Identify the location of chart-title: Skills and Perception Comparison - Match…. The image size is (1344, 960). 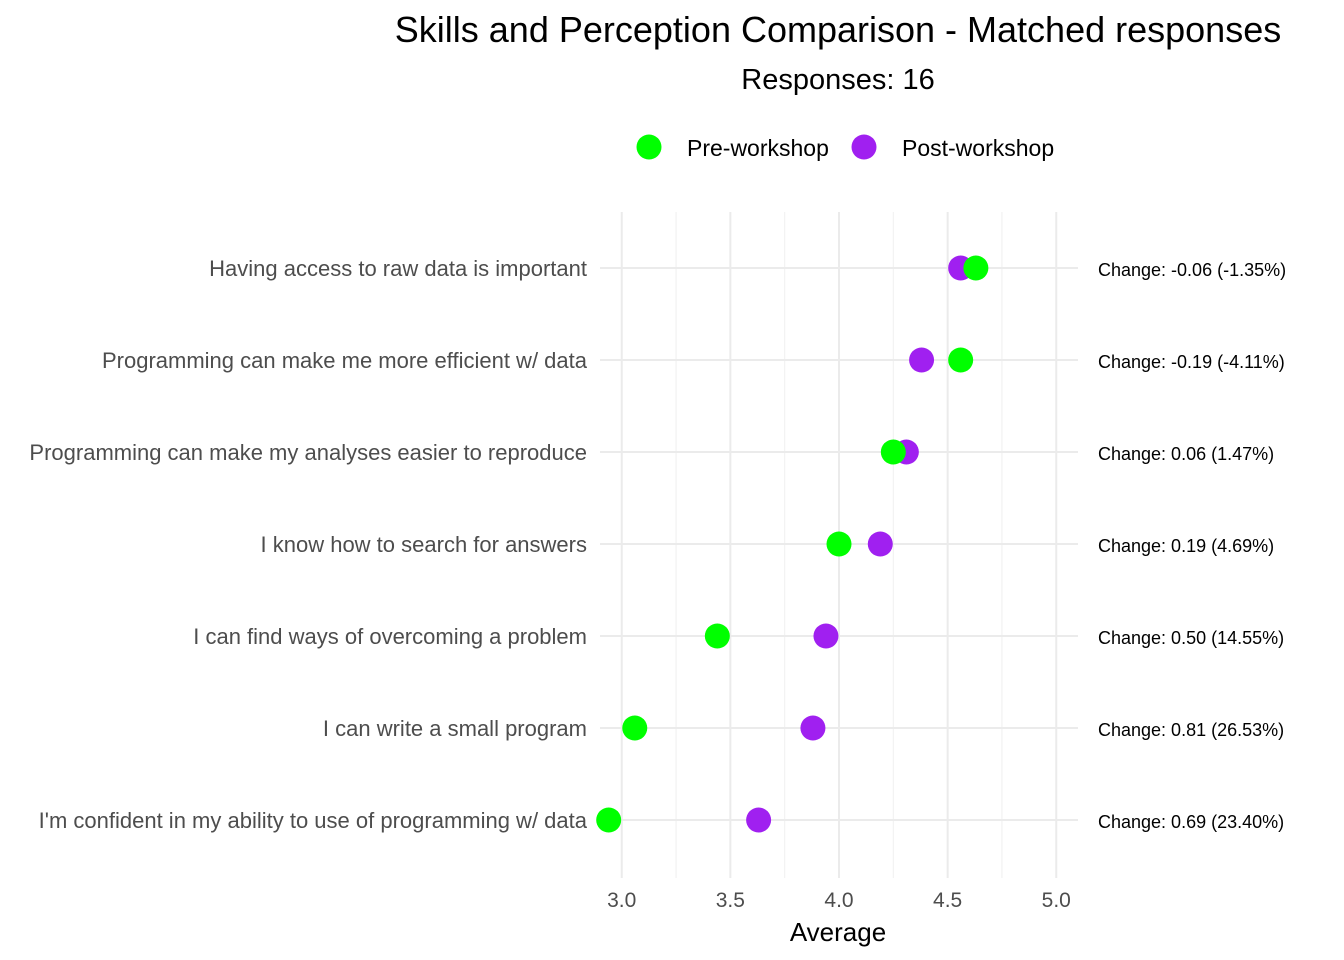
(838, 29).